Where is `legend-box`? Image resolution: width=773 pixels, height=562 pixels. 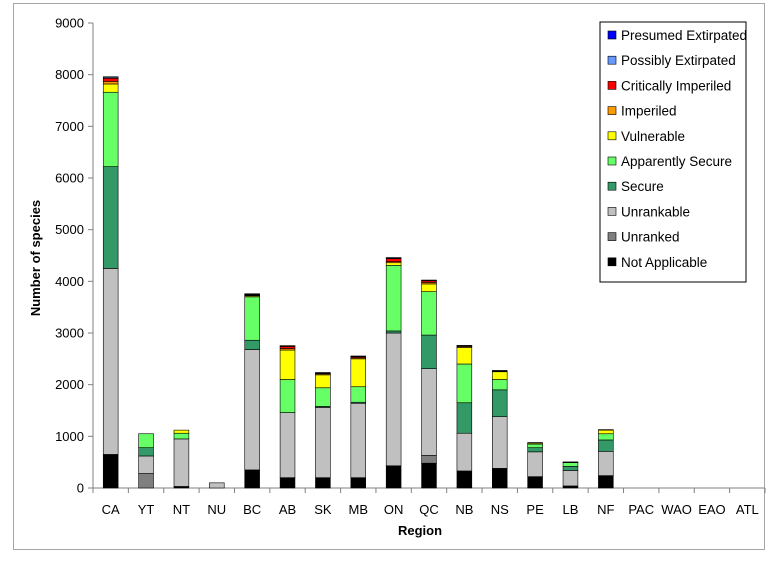 legend-box is located at coordinates (673, 152).